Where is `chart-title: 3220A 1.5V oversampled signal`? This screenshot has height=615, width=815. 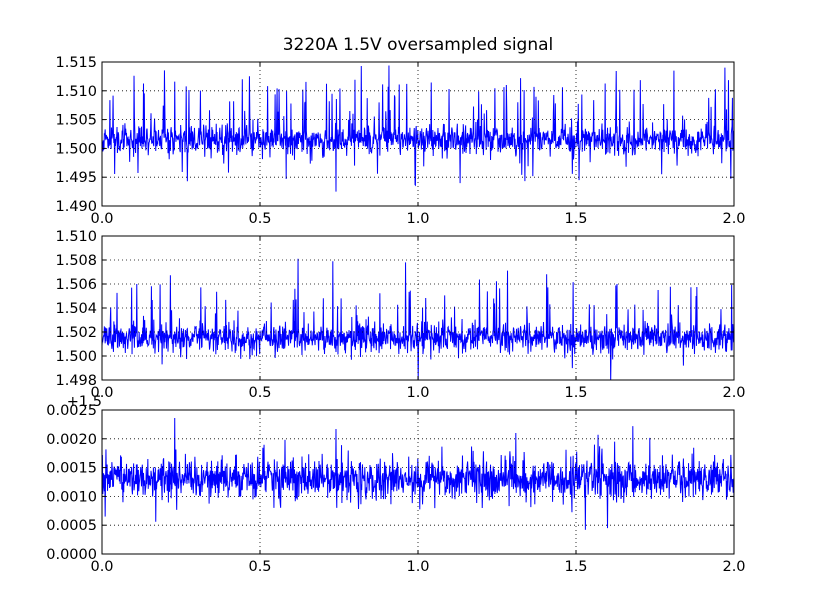
chart-title: 3220A 1.5V oversampled signal is located at coordinates (418, 45).